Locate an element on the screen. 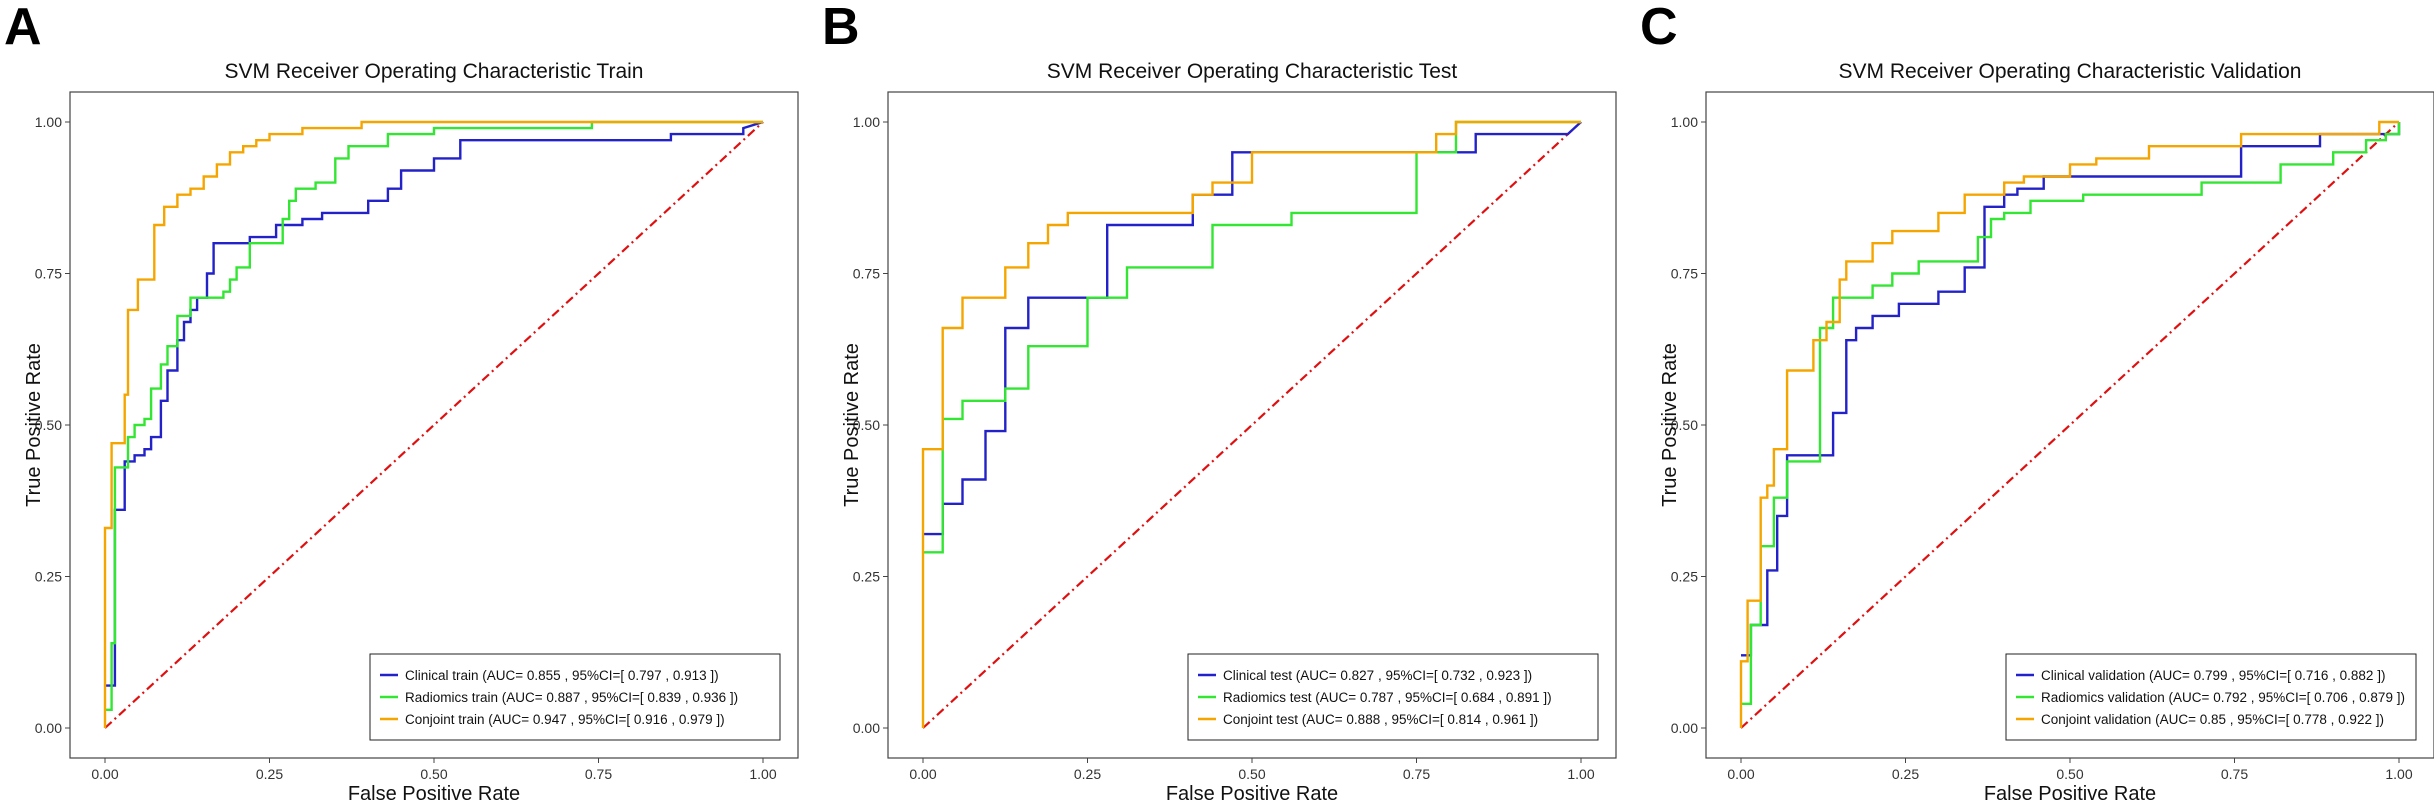  panel-label: B is located at coordinates (841, 28).